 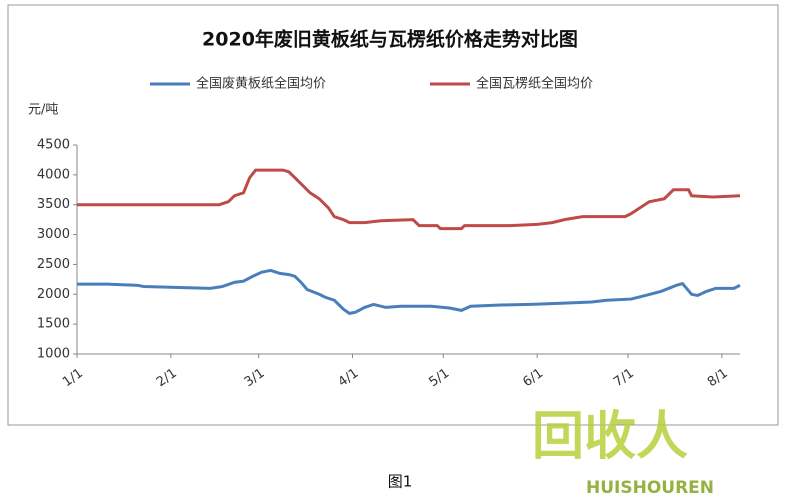 I want to click on caption: 图1, so click(x=400, y=482).